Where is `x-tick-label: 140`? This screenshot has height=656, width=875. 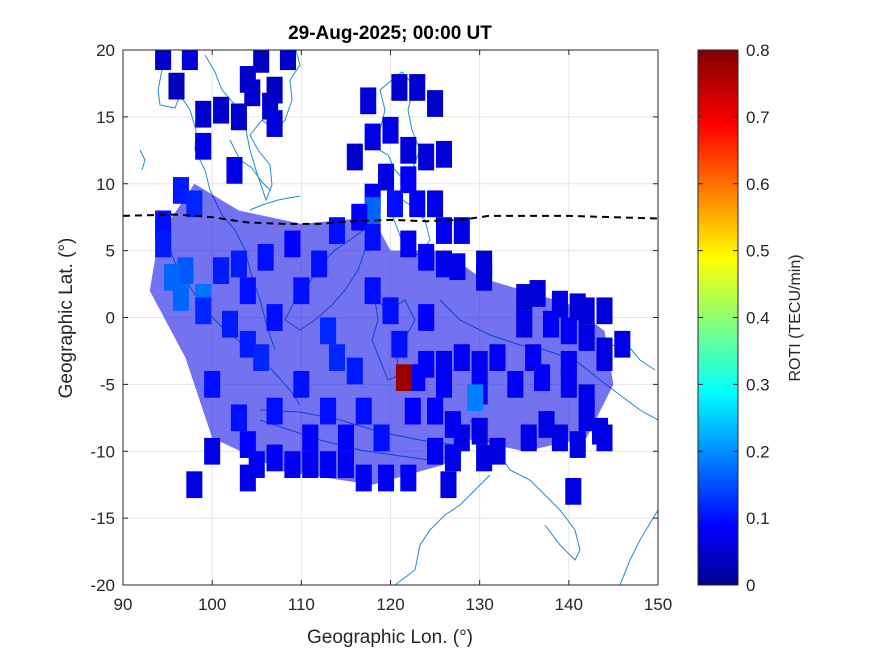
x-tick-label: 140 is located at coordinates (569, 604).